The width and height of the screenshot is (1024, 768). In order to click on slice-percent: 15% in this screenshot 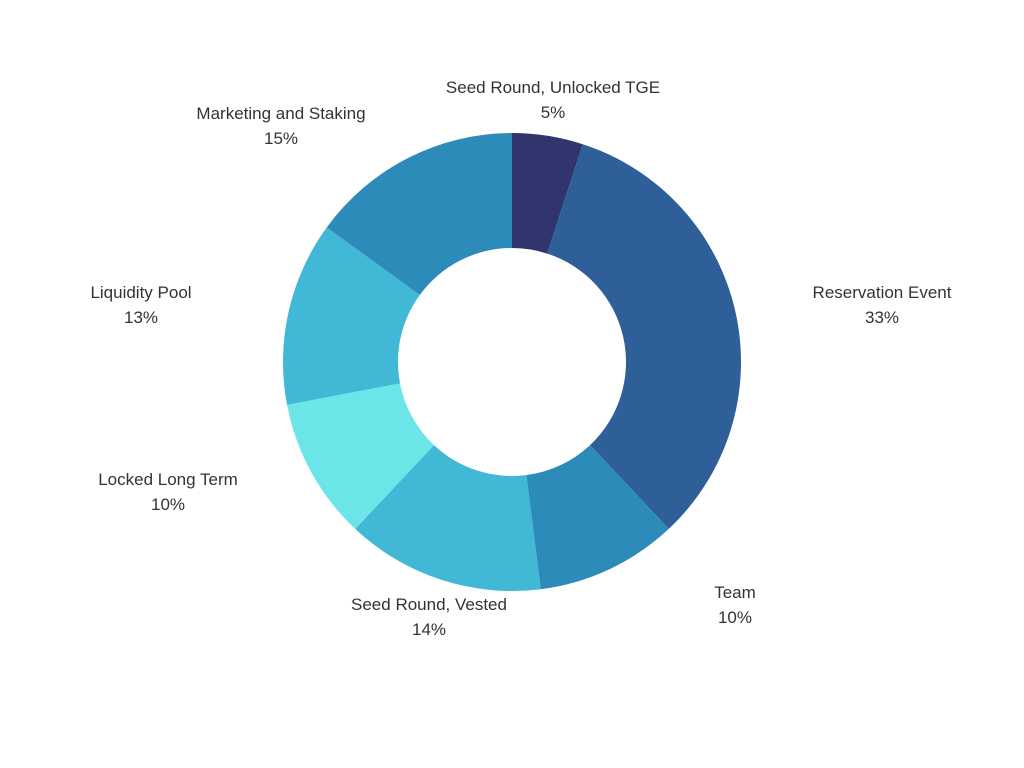, I will do `click(281, 138)`.